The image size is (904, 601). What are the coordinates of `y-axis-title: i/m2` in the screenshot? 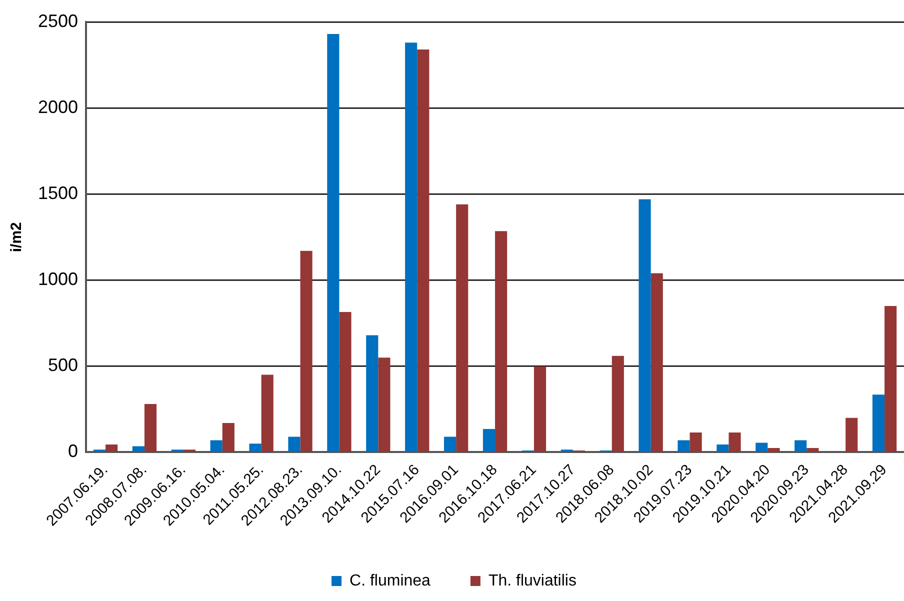 It's located at (17, 237).